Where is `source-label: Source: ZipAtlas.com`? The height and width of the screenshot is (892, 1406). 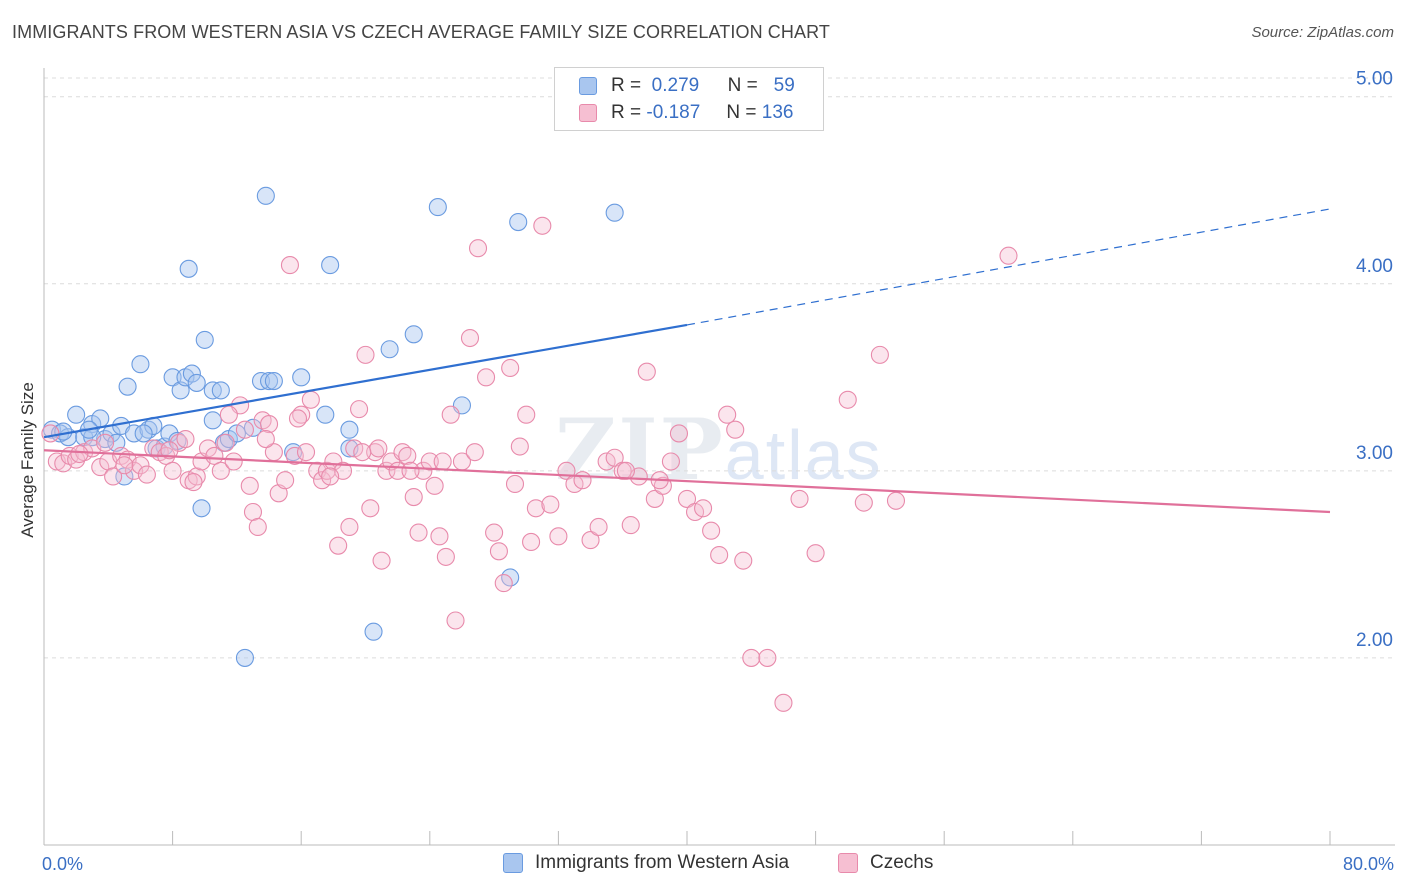
source-label: Source: ZipAtlas.com is located at coordinates (1322, 32).